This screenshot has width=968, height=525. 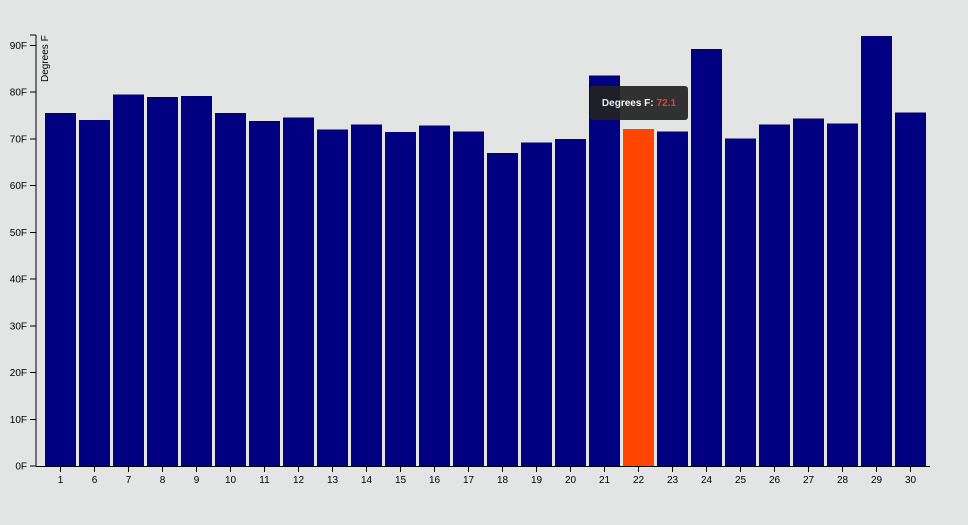 What do you see at coordinates (469, 480) in the screenshot?
I see `x-tick-label: 17` at bounding box center [469, 480].